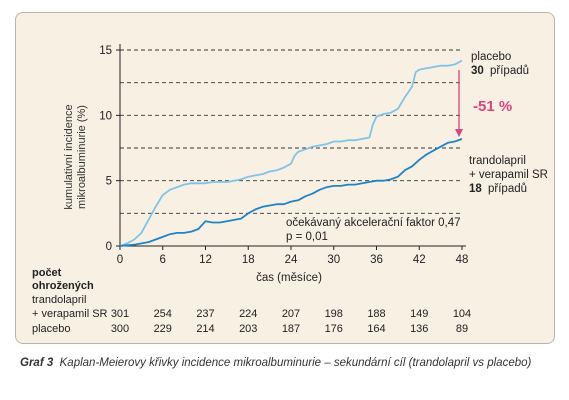 Image resolution: width=569 pixels, height=400 pixels. I want to click on reduction-label: -51 %, so click(492, 106).